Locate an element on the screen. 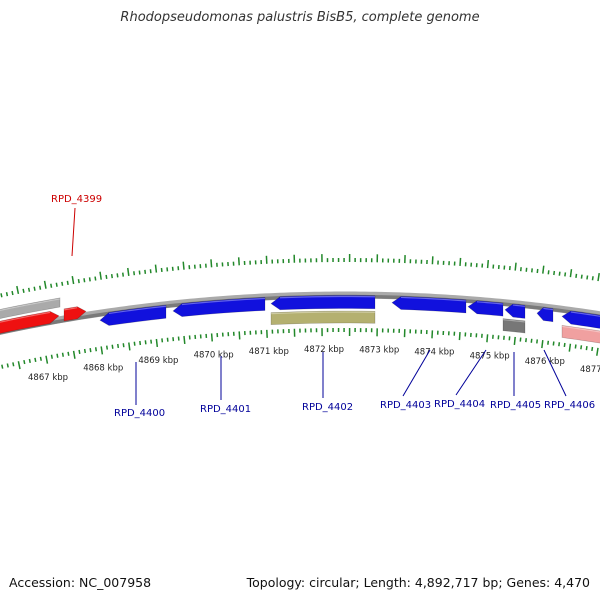 This screenshot has width=600, height=600. kbp-label: 4869 kbp is located at coordinates (158, 361).